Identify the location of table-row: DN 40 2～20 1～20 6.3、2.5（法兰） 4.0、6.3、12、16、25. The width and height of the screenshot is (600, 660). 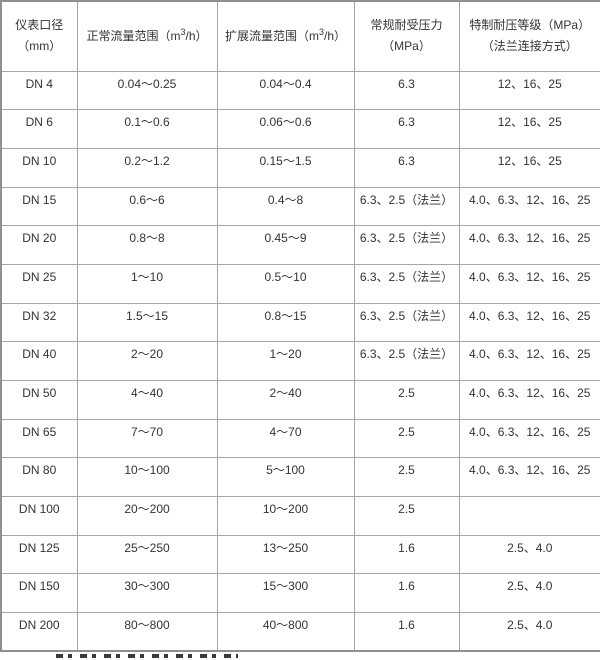
(300, 361).